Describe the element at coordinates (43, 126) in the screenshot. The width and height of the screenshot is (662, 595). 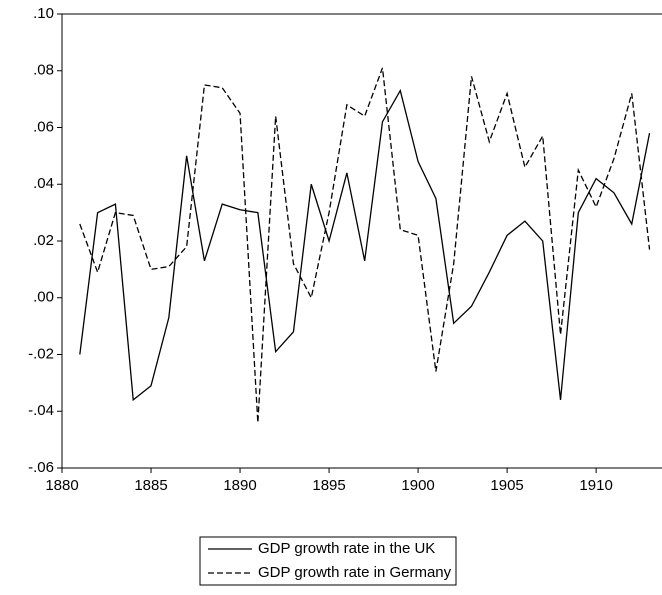
I see `y-tick-label: .06` at that location.